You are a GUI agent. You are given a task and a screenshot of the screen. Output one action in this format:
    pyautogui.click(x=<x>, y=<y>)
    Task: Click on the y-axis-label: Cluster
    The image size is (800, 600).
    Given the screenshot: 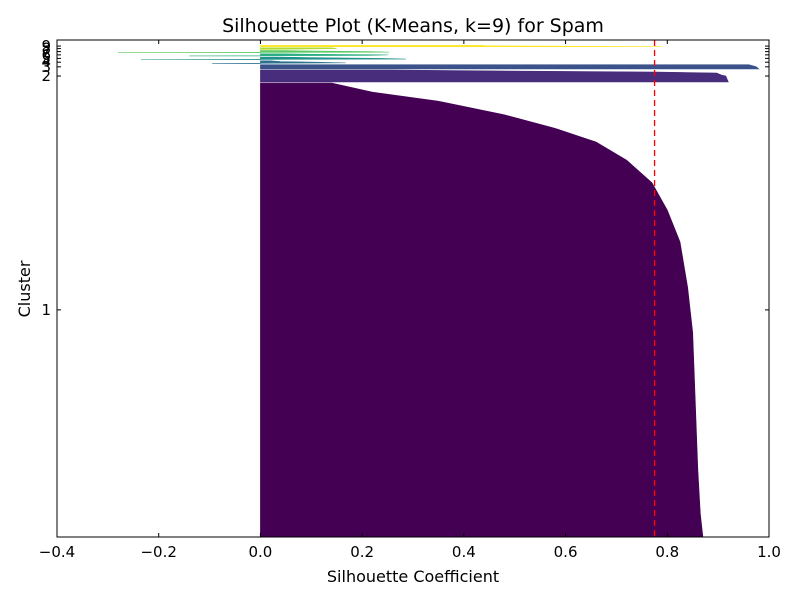 What is the action you would take?
    pyautogui.click(x=24, y=288)
    